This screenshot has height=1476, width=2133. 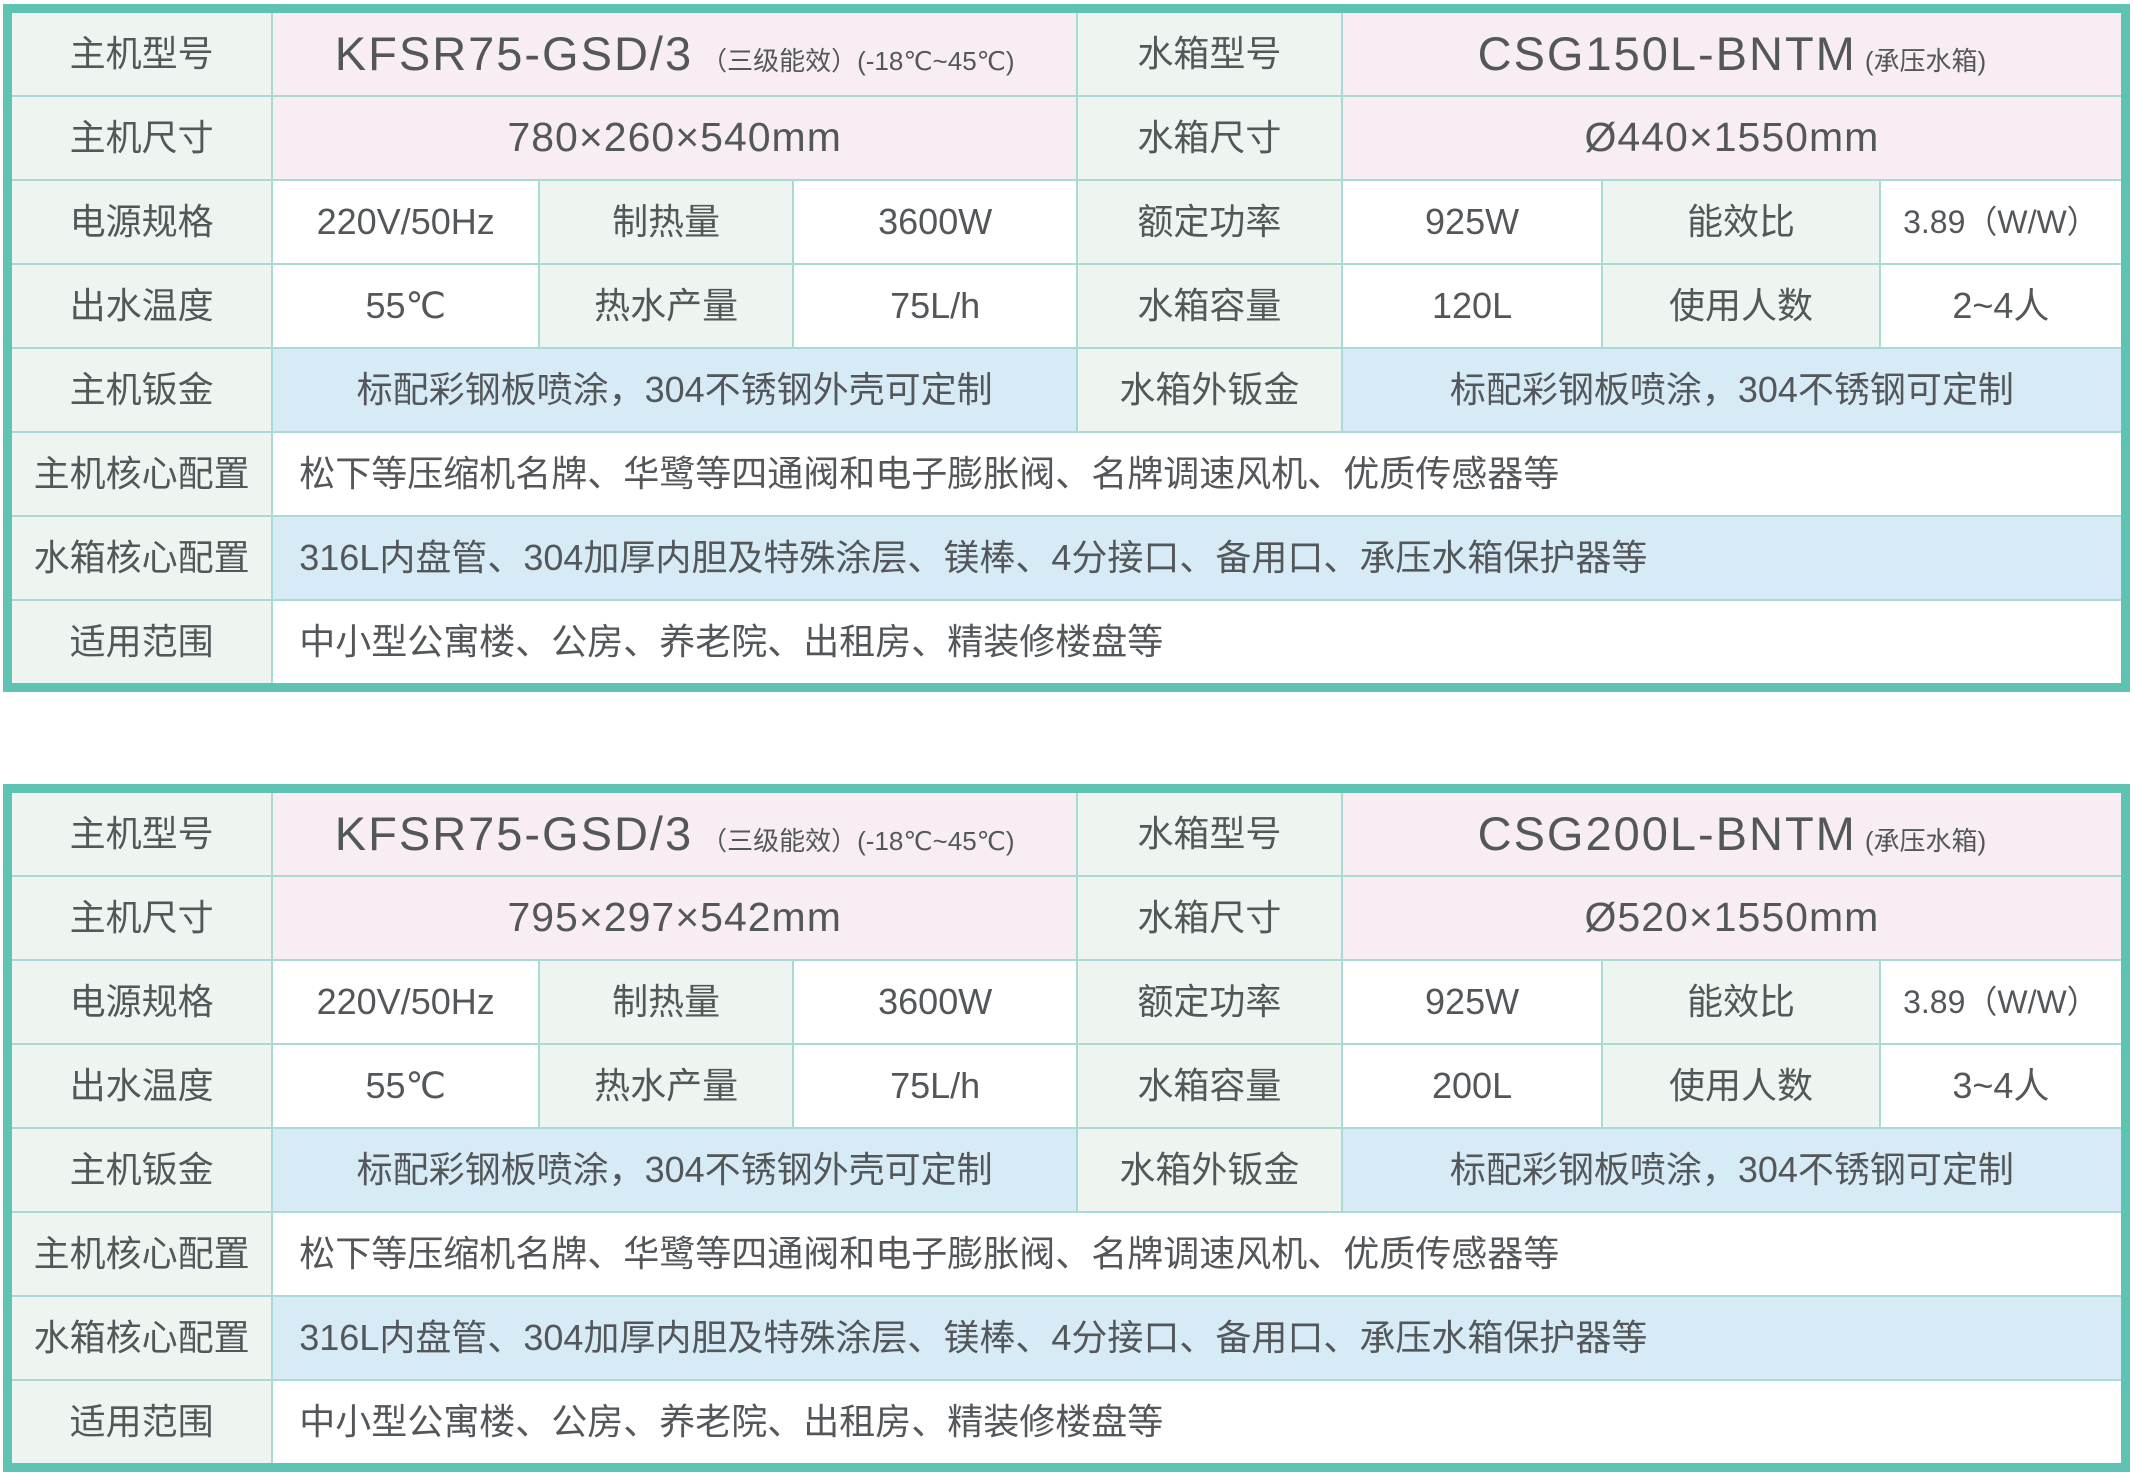 I want to click on model-cell: CSG200L-BNTM (承压水箱), so click(x=1733, y=832).